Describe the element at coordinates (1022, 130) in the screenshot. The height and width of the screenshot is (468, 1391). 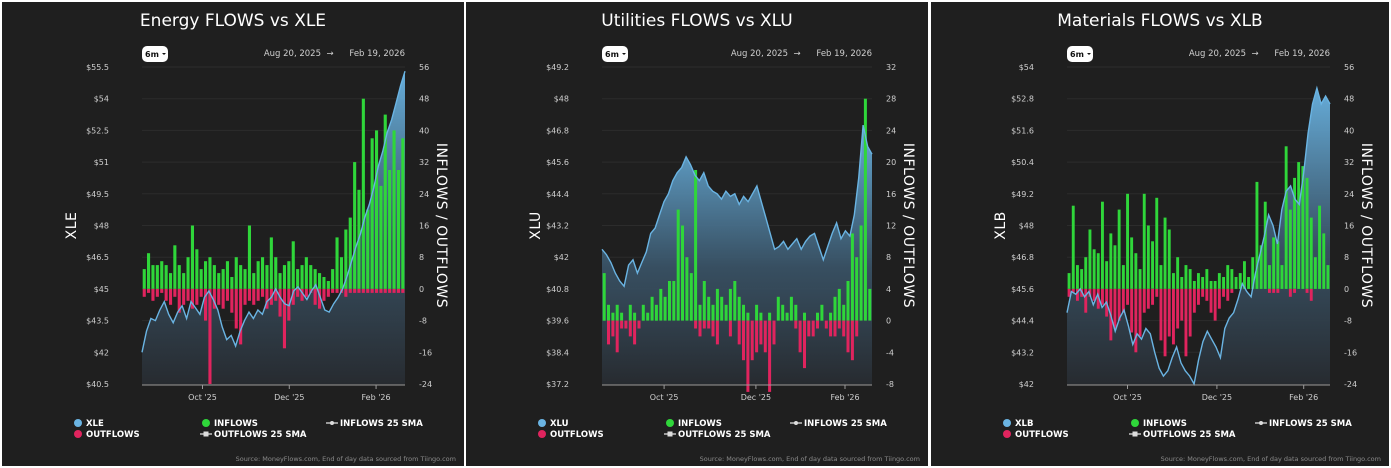
I see `y-tick-left: $51.6` at that location.